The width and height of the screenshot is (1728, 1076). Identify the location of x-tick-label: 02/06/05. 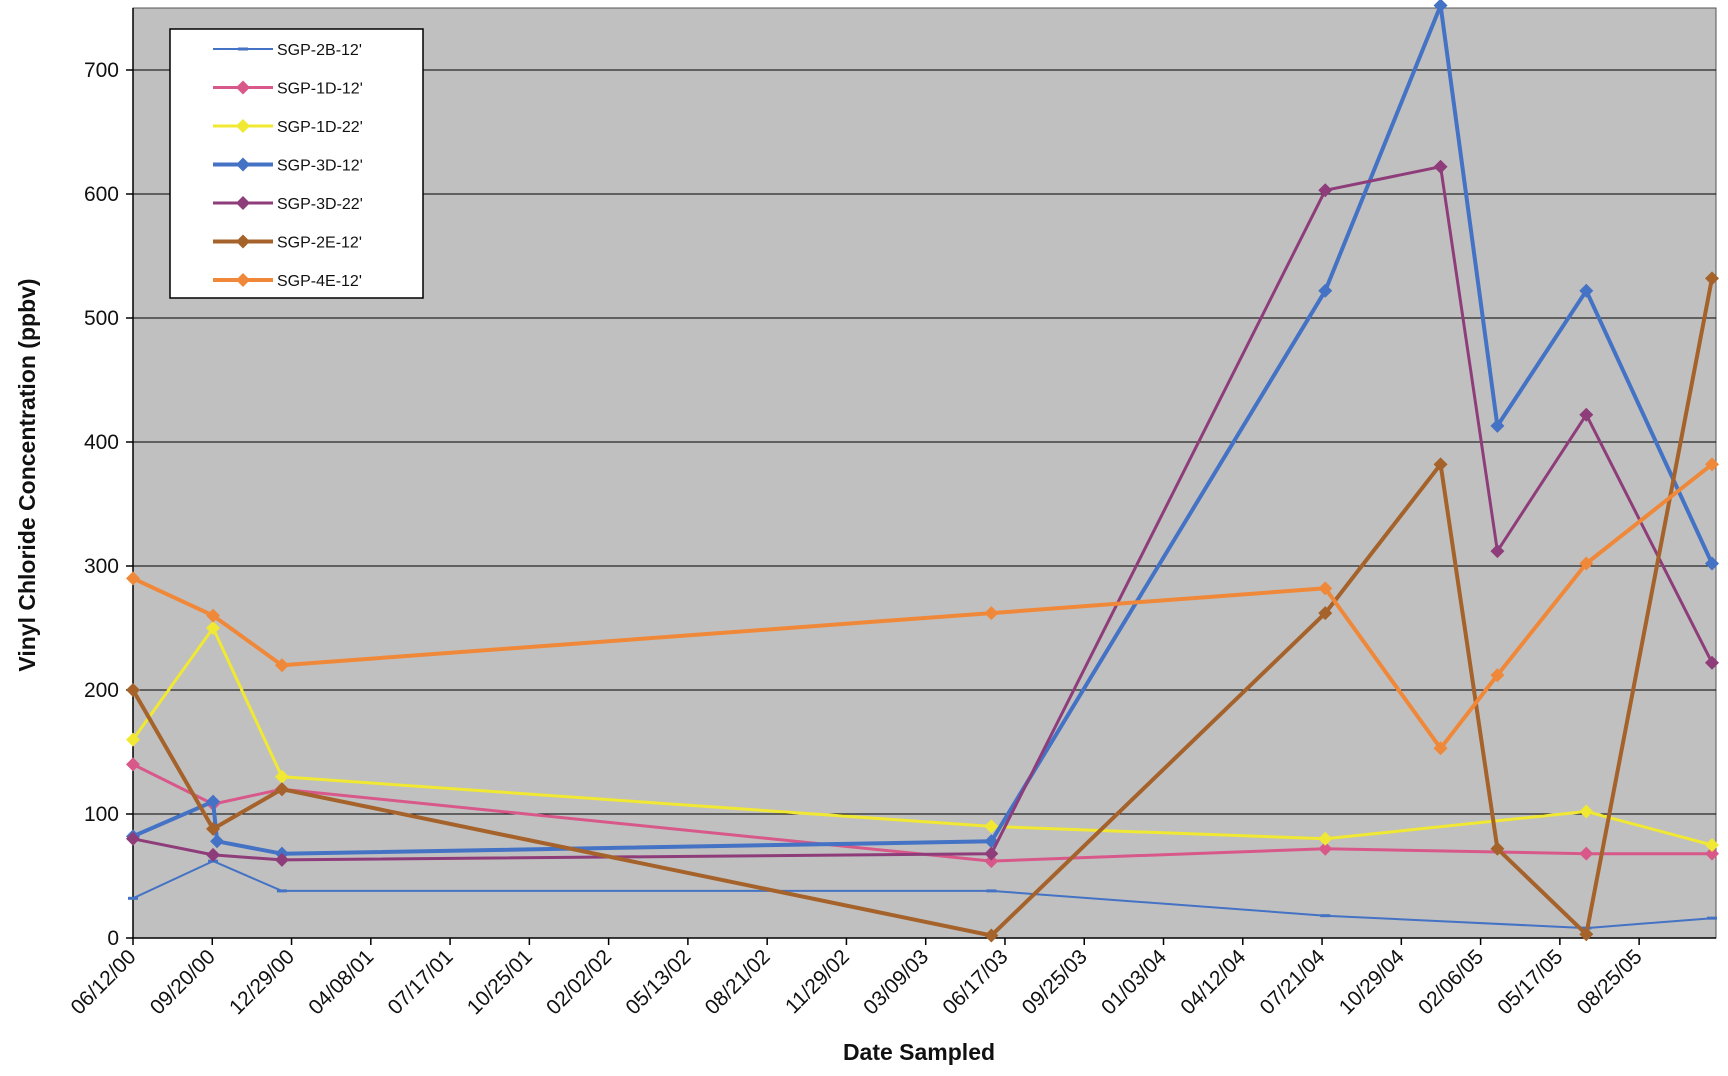
(1451, 982).